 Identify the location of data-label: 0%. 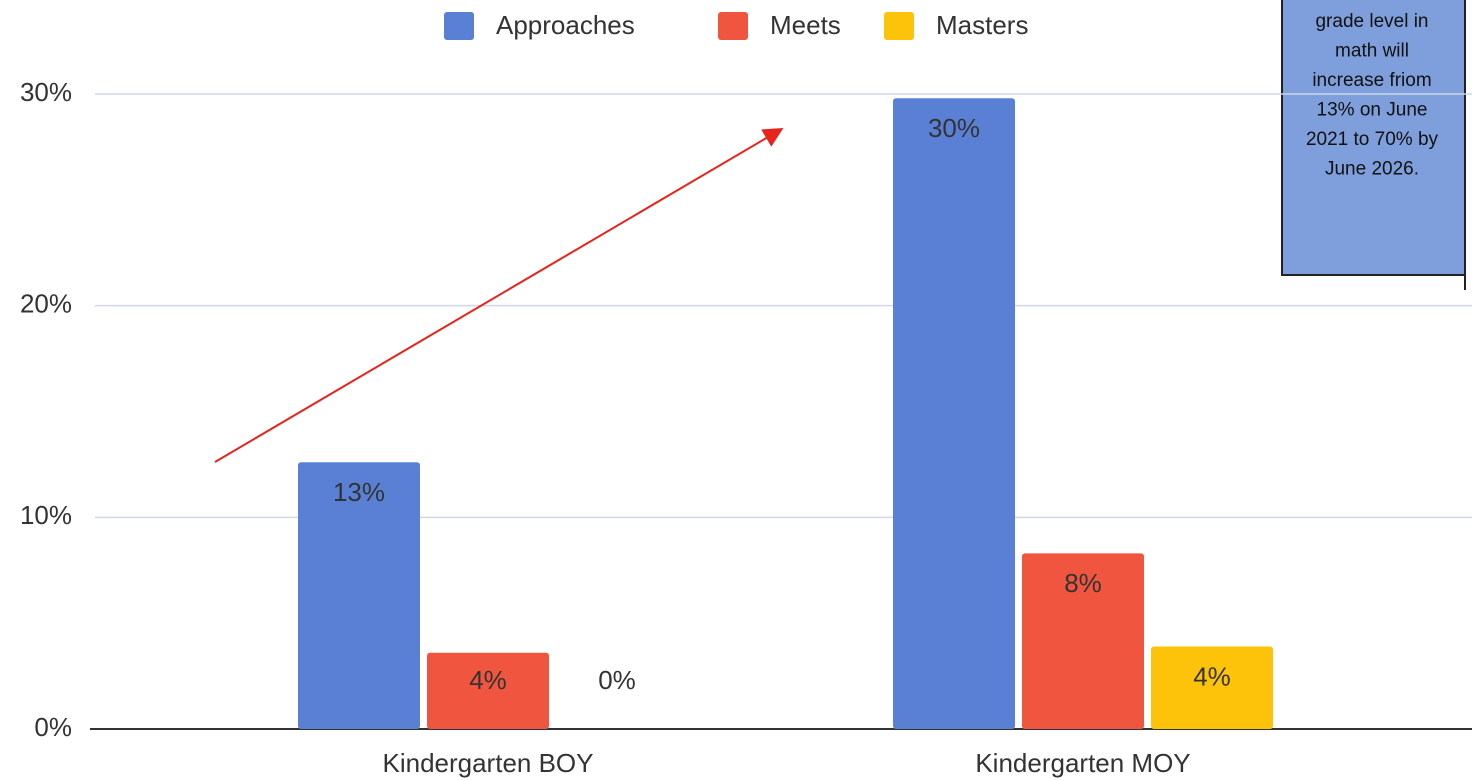
(617, 680).